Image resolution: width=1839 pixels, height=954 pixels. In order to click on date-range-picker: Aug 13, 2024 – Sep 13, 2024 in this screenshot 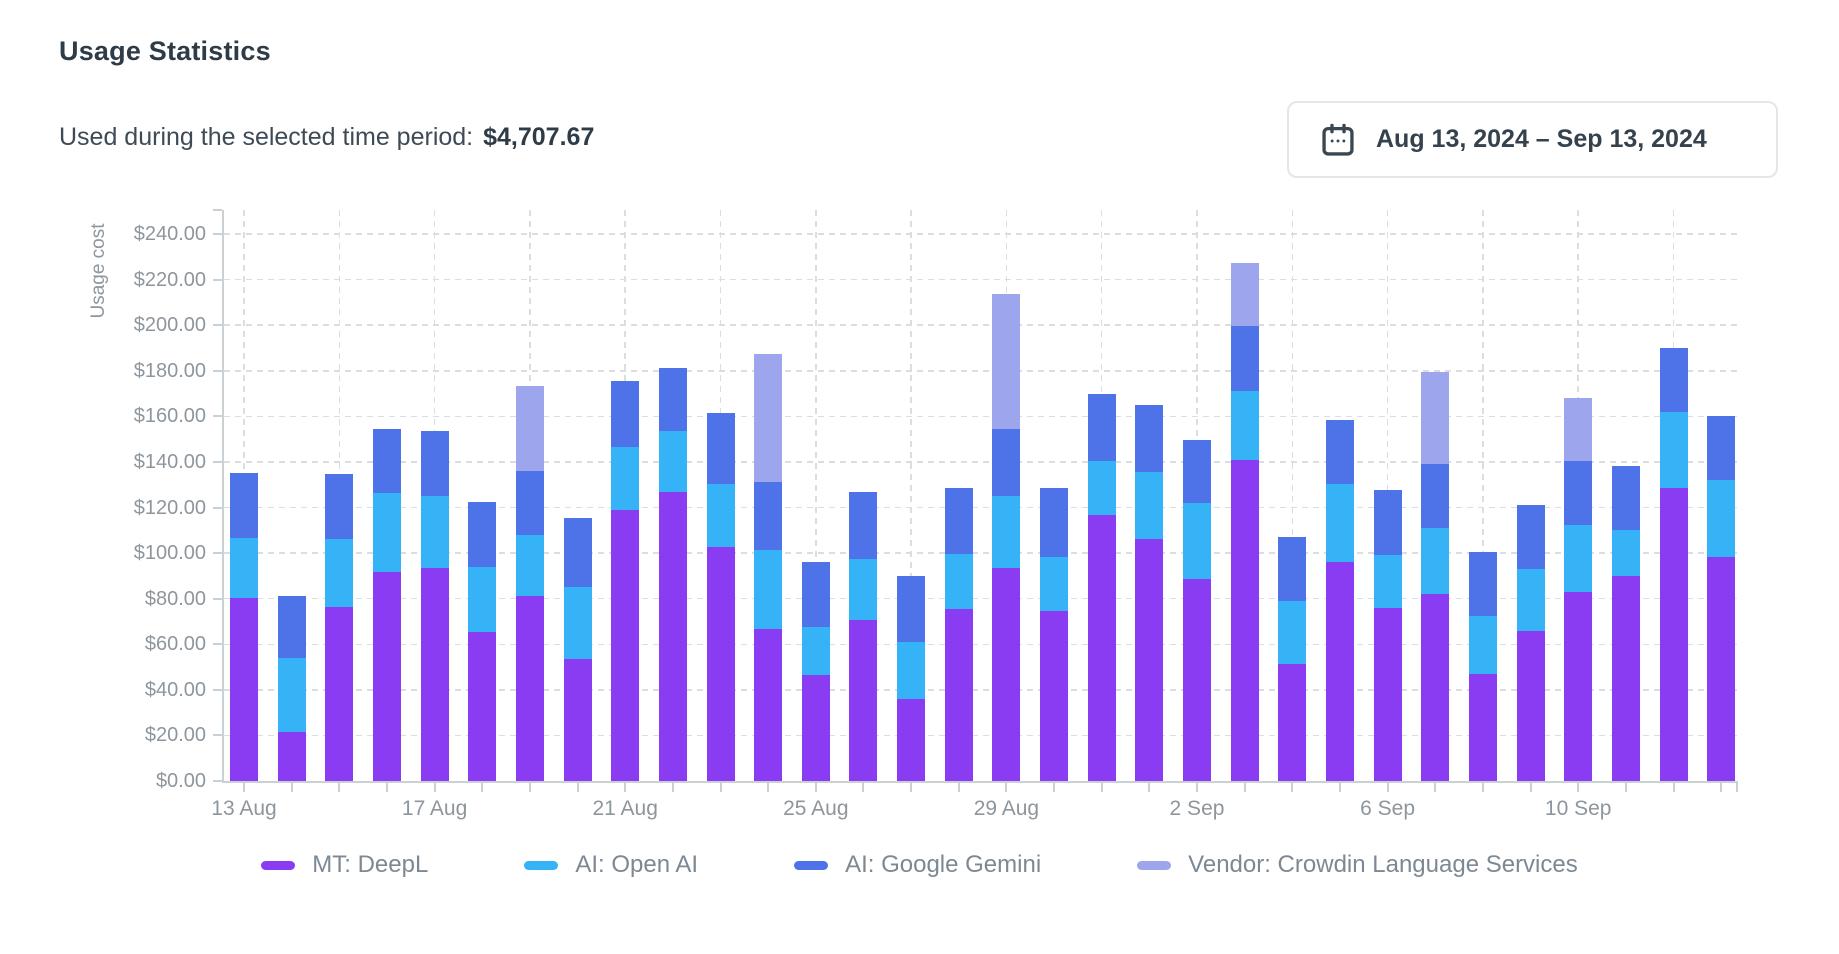, I will do `click(1532, 139)`.